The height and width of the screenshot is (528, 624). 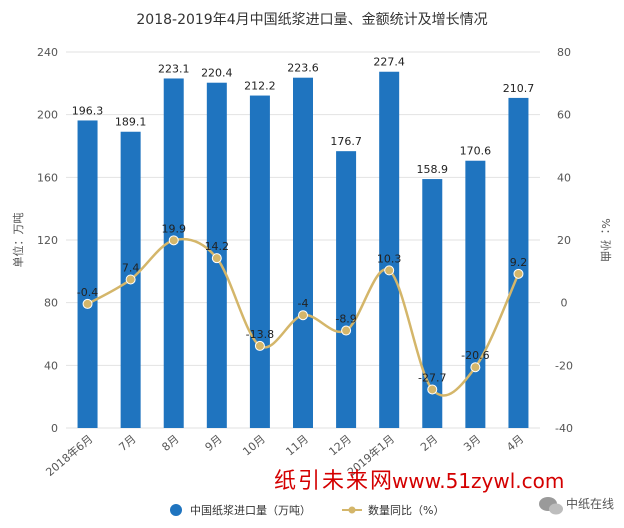 What do you see at coordinates (303, 68) in the screenshot?
I see `bar-data-label: 223.6` at bounding box center [303, 68].